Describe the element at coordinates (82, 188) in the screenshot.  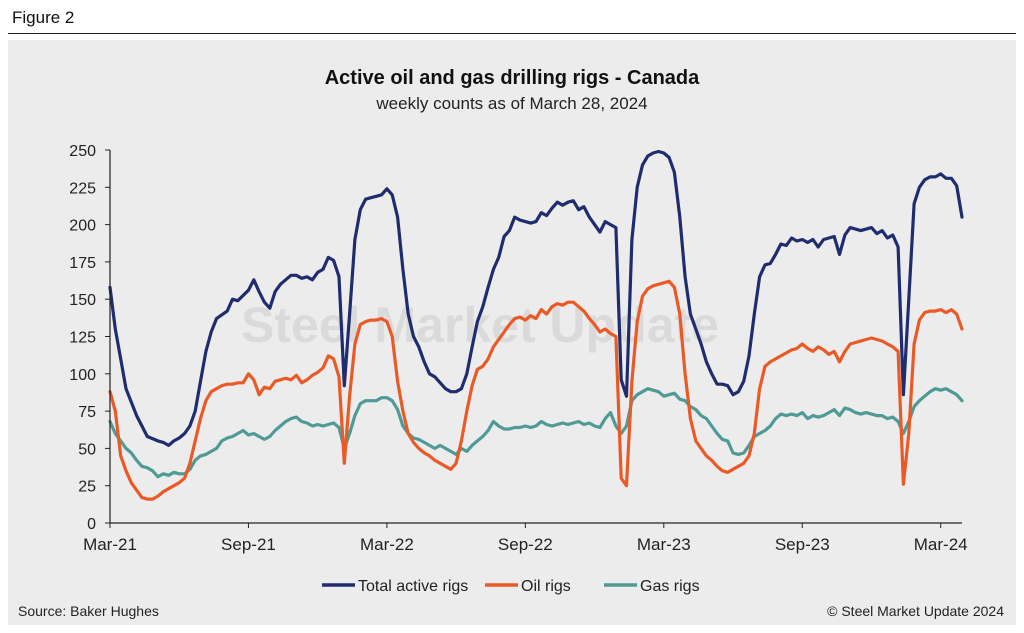
I see `y-tick-label: 225` at that location.